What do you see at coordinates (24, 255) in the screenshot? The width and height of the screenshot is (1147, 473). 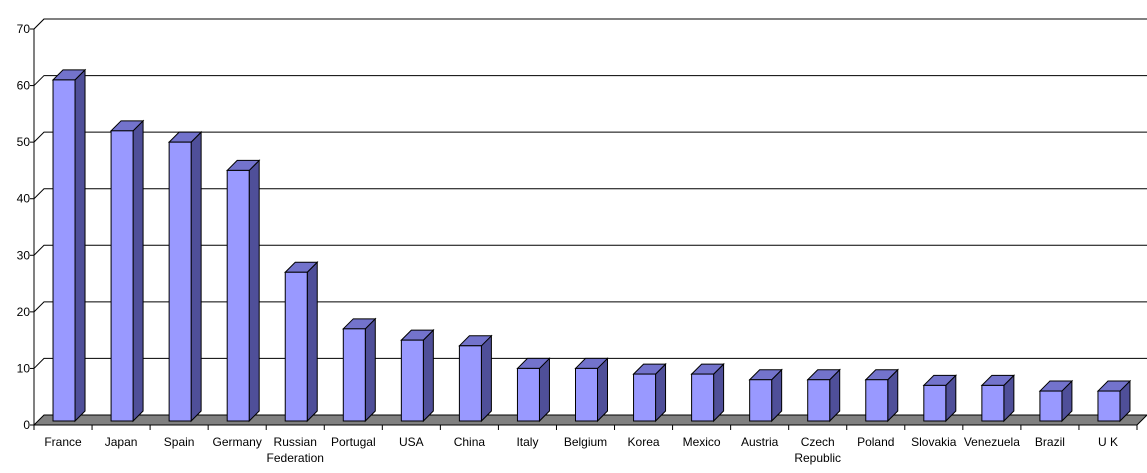 I see `y-tick-label: 30` at bounding box center [24, 255].